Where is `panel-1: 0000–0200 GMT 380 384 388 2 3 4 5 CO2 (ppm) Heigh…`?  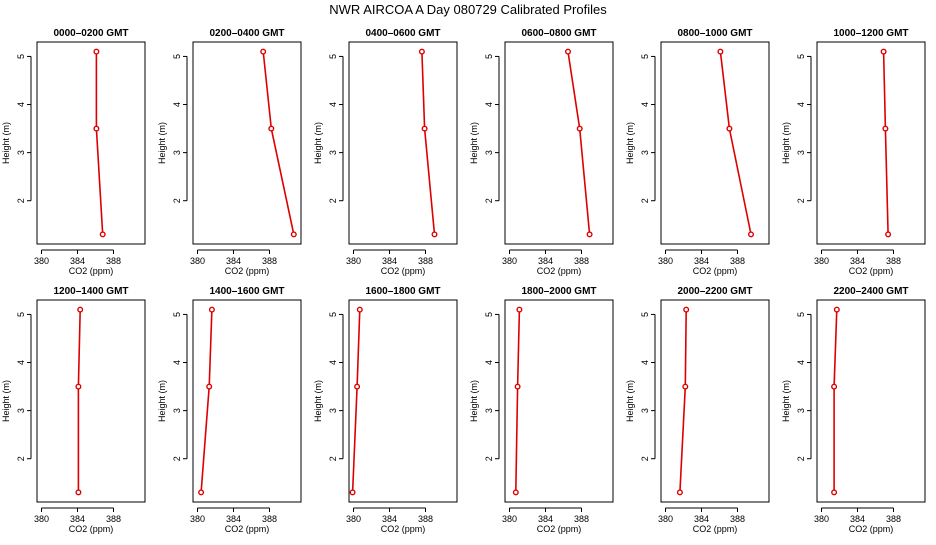 panel-1: 0000–0200 GMT 380 384 388 2 3 4 5 CO2 (ppm) Heigh… is located at coordinates (73, 152).